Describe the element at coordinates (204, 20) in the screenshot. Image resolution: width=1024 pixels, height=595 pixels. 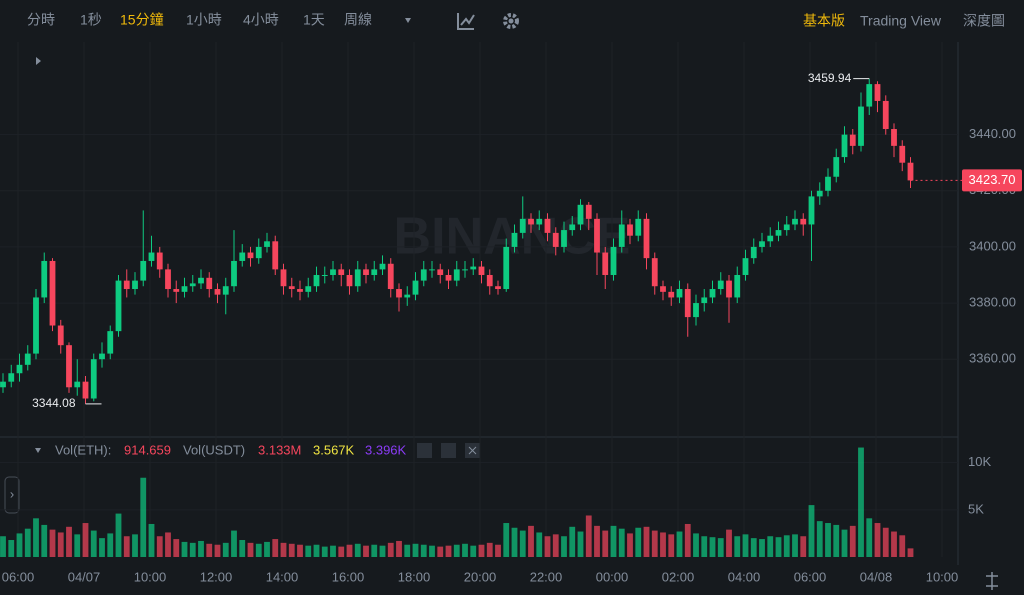
I see `interval-tab: 1小時` at that location.